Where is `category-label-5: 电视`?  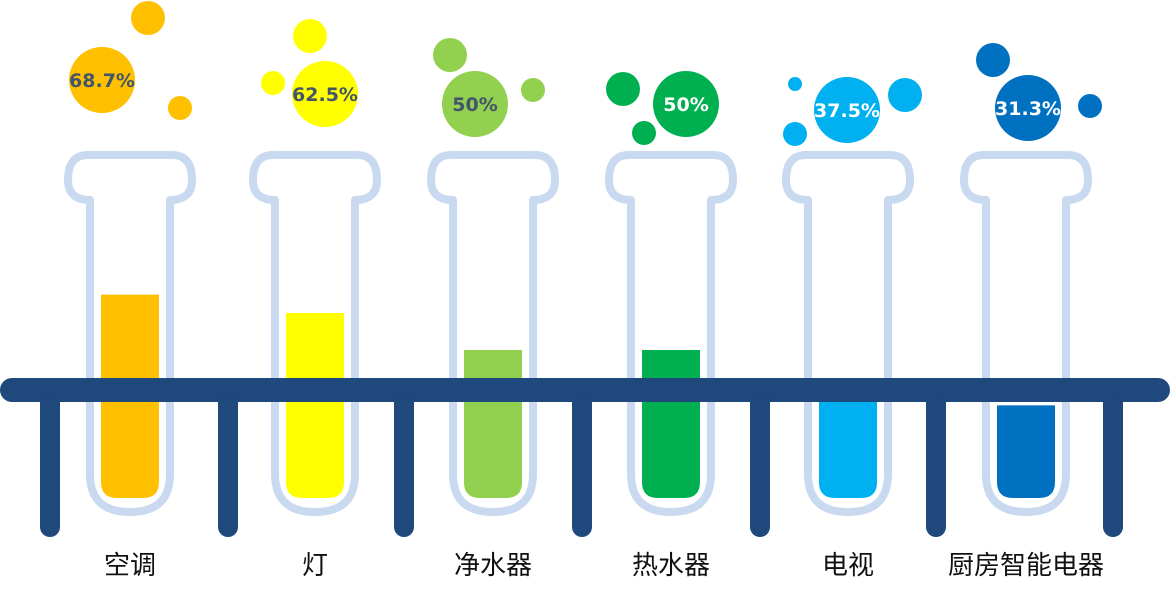 category-label-5: 电视 is located at coordinates (848, 566).